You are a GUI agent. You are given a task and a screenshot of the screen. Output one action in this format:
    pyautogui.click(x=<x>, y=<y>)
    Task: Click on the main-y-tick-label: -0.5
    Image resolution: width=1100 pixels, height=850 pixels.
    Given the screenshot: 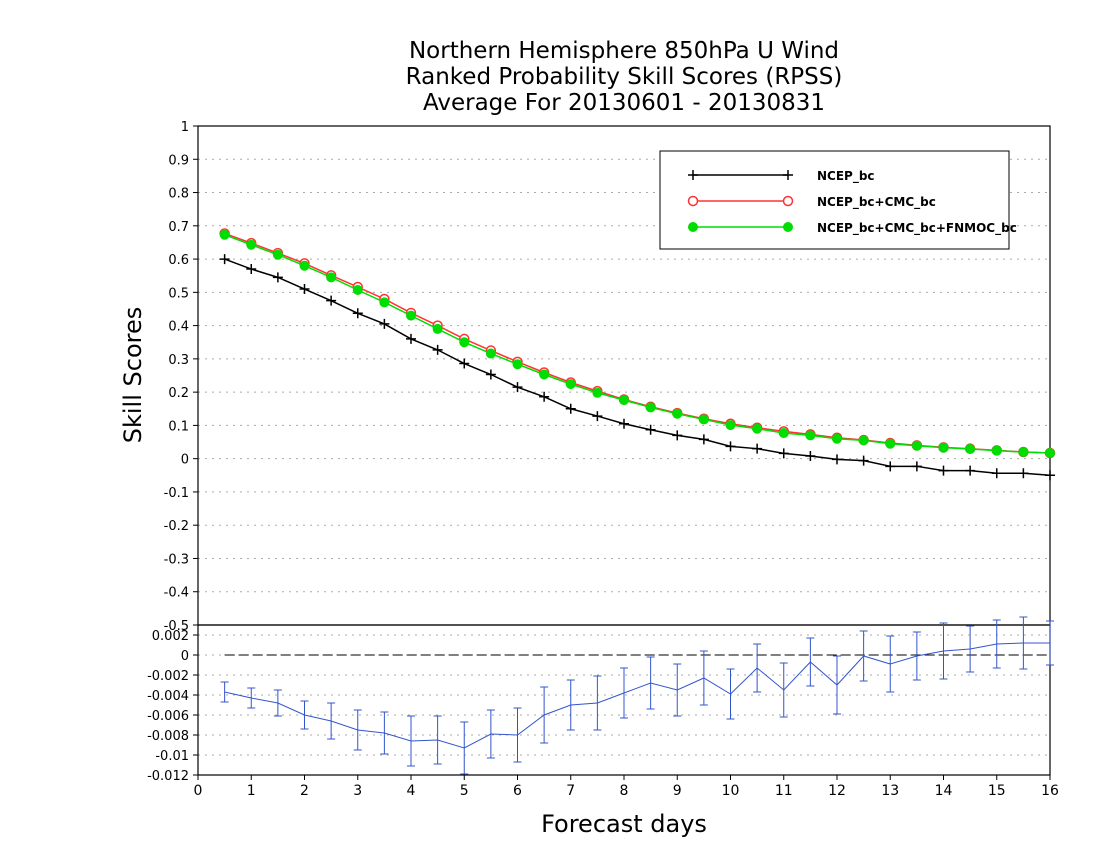 What is the action you would take?
    pyautogui.click(x=176, y=626)
    